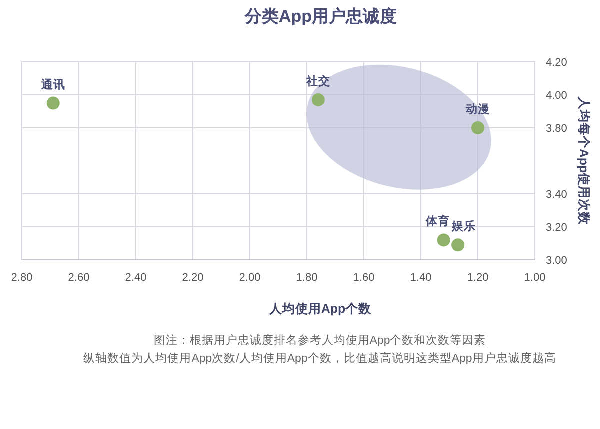 The height and width of the screenshot is (429, 600). Describe the element at coordinates (557, 228) in the screenshot. I see `y-tick-label: 3.20` at that location.